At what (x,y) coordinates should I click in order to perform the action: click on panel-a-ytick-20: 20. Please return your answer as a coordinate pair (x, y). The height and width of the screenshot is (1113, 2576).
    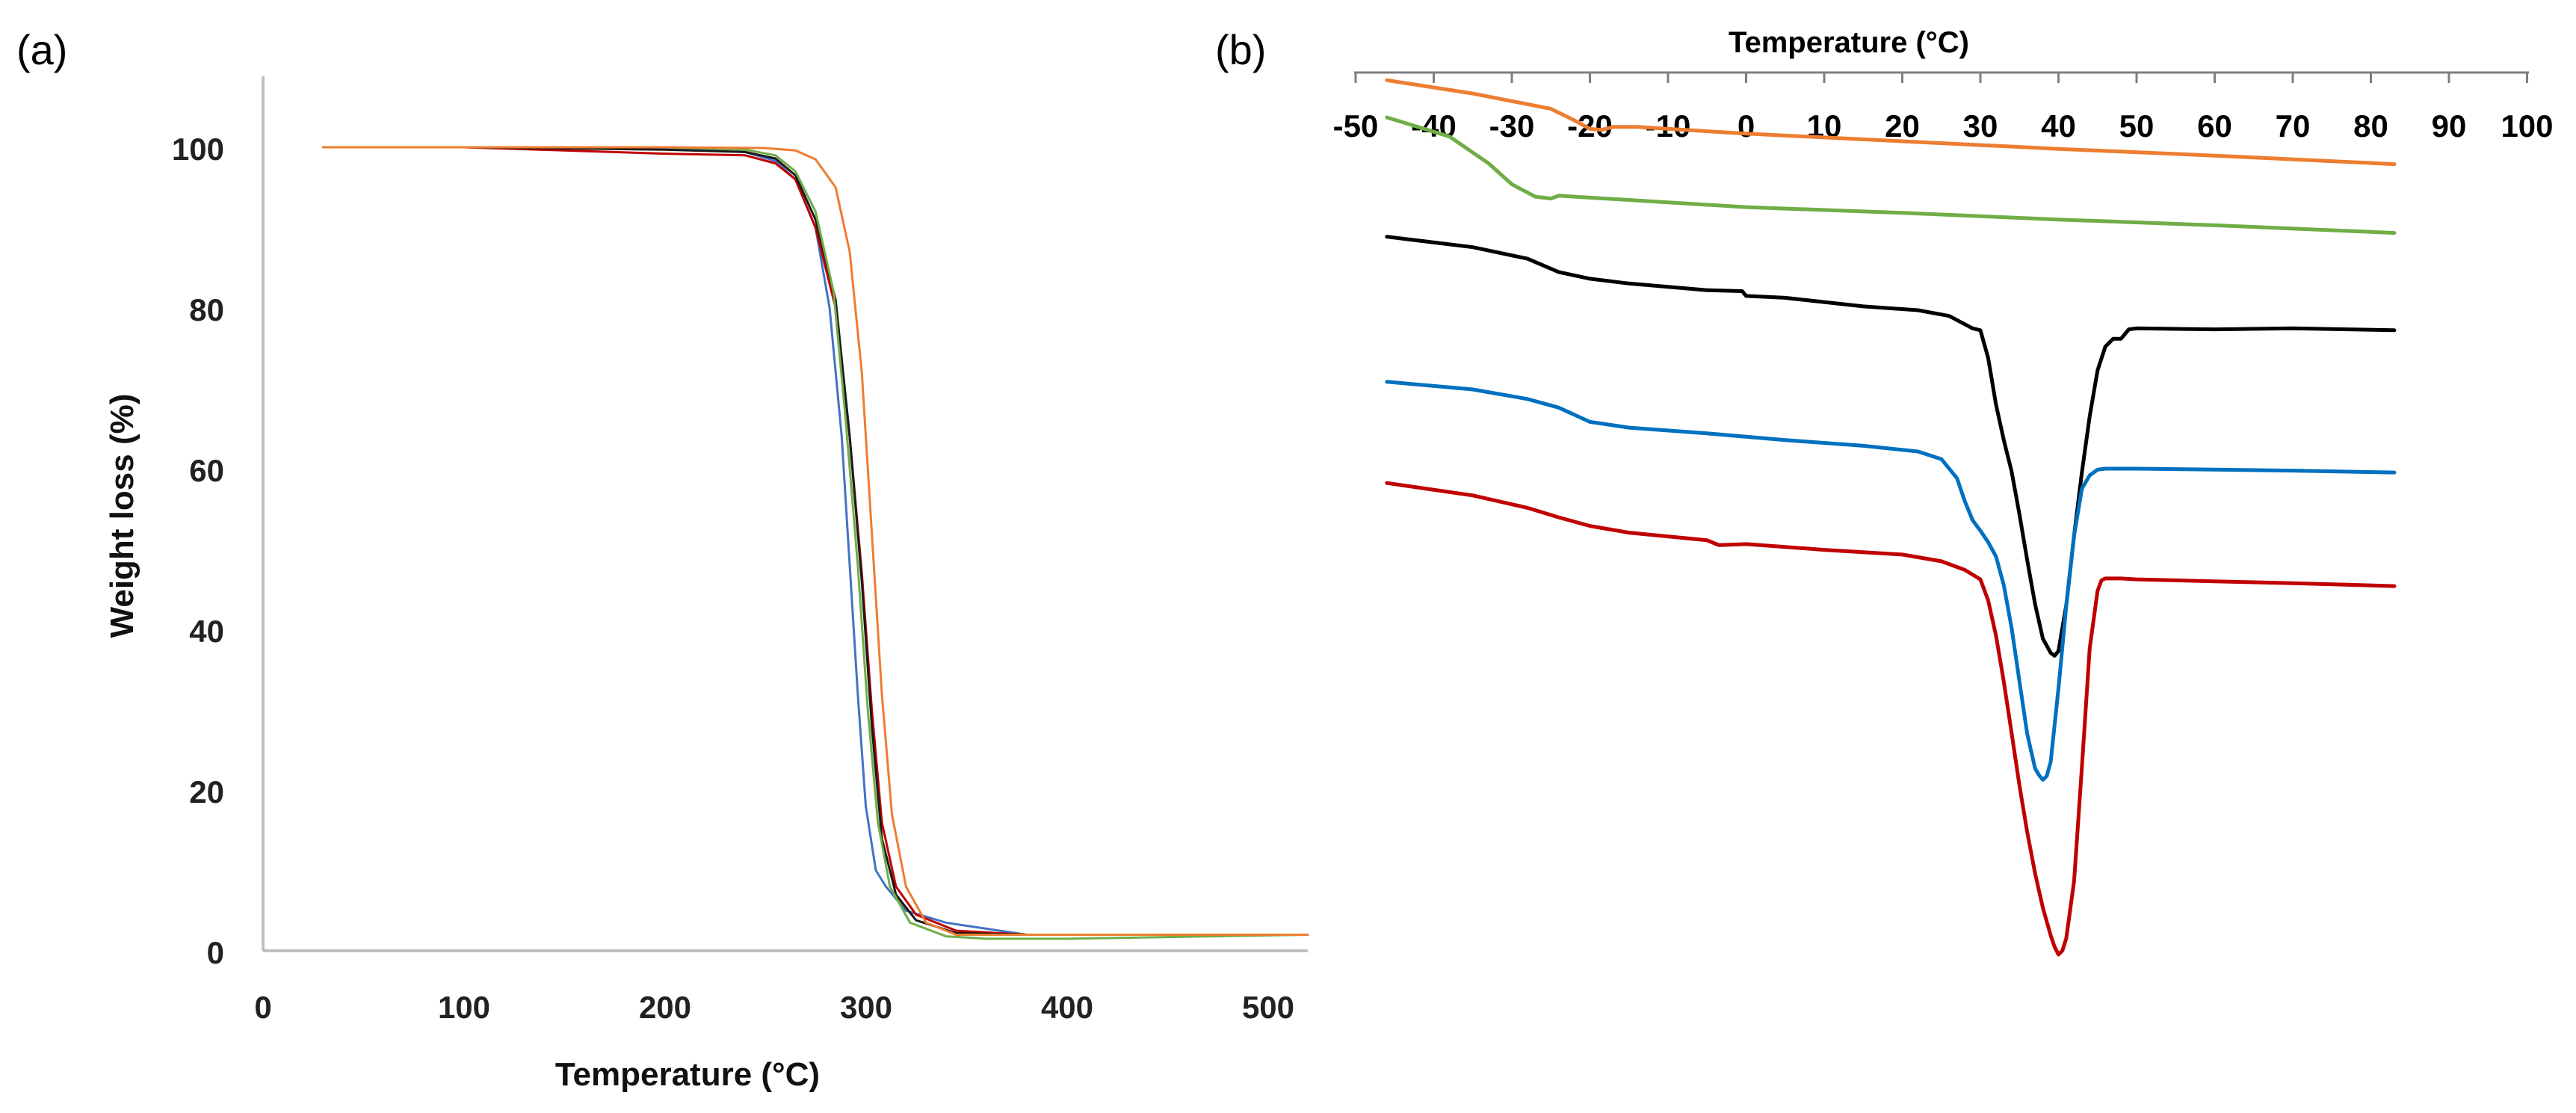
    Looking at the image, I should click on (207, 792).